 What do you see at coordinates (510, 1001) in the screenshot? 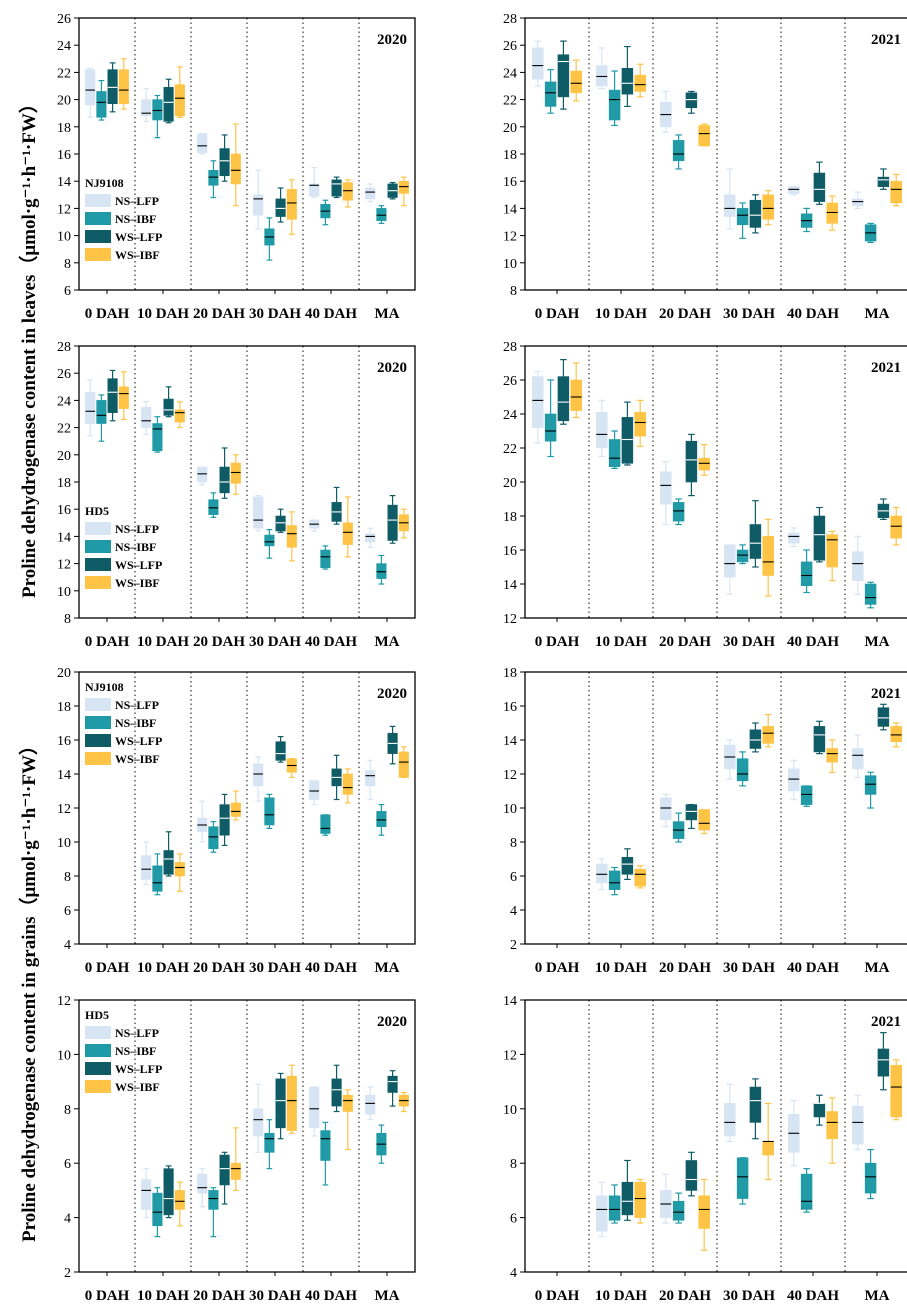
I see `y-tick-label: 14` at bounding box center [510, 1001].